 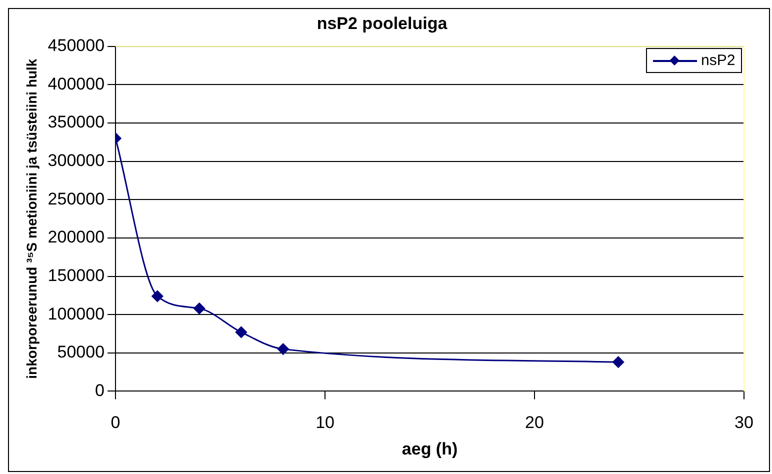 I want to click on y-tick-label: 350000, so click(x=76, y=122).